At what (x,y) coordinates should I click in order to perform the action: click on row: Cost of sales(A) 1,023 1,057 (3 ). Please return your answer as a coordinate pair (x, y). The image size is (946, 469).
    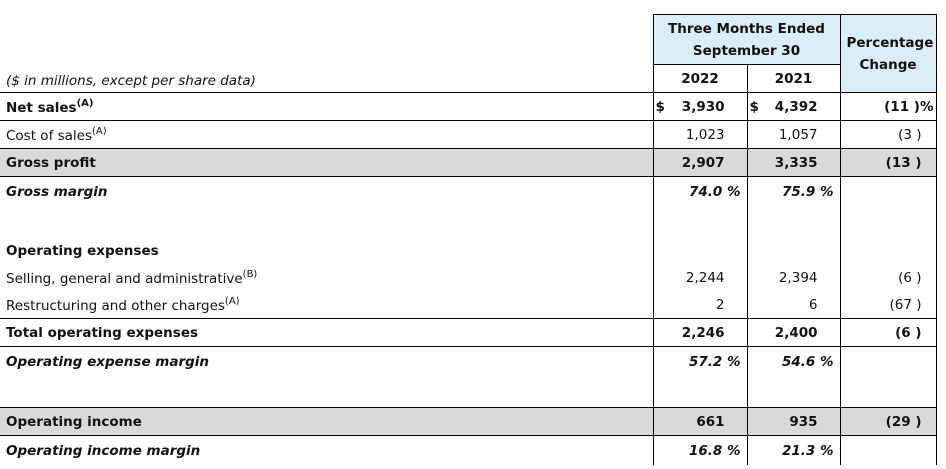
    Looking at the image, I should click on (468, 134).